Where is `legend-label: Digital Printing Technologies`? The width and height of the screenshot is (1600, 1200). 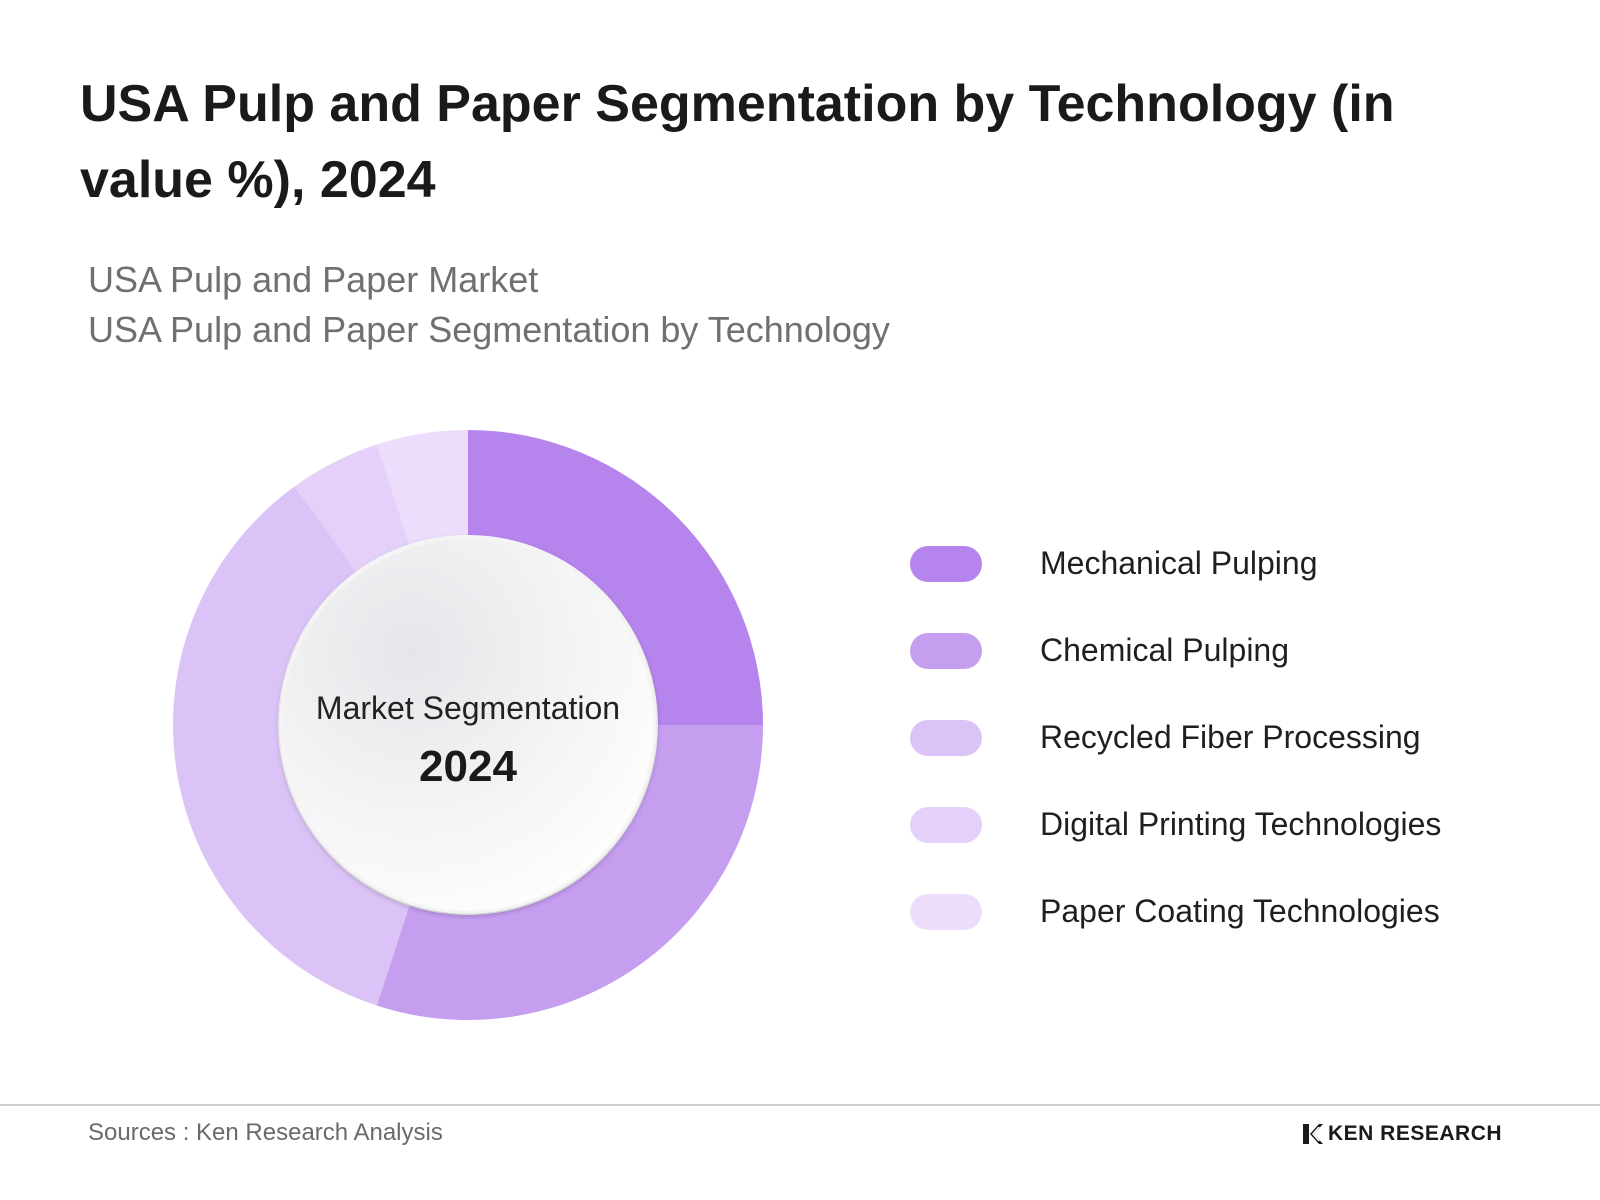 legend-label: Digital Printing Technologies is located at coordinates (1241, 824).